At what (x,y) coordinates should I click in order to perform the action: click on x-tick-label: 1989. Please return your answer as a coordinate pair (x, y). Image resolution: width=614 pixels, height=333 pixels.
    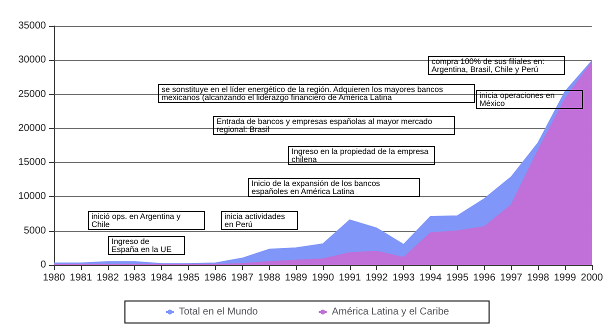
    Looking at the image, I should click on (296, 278).